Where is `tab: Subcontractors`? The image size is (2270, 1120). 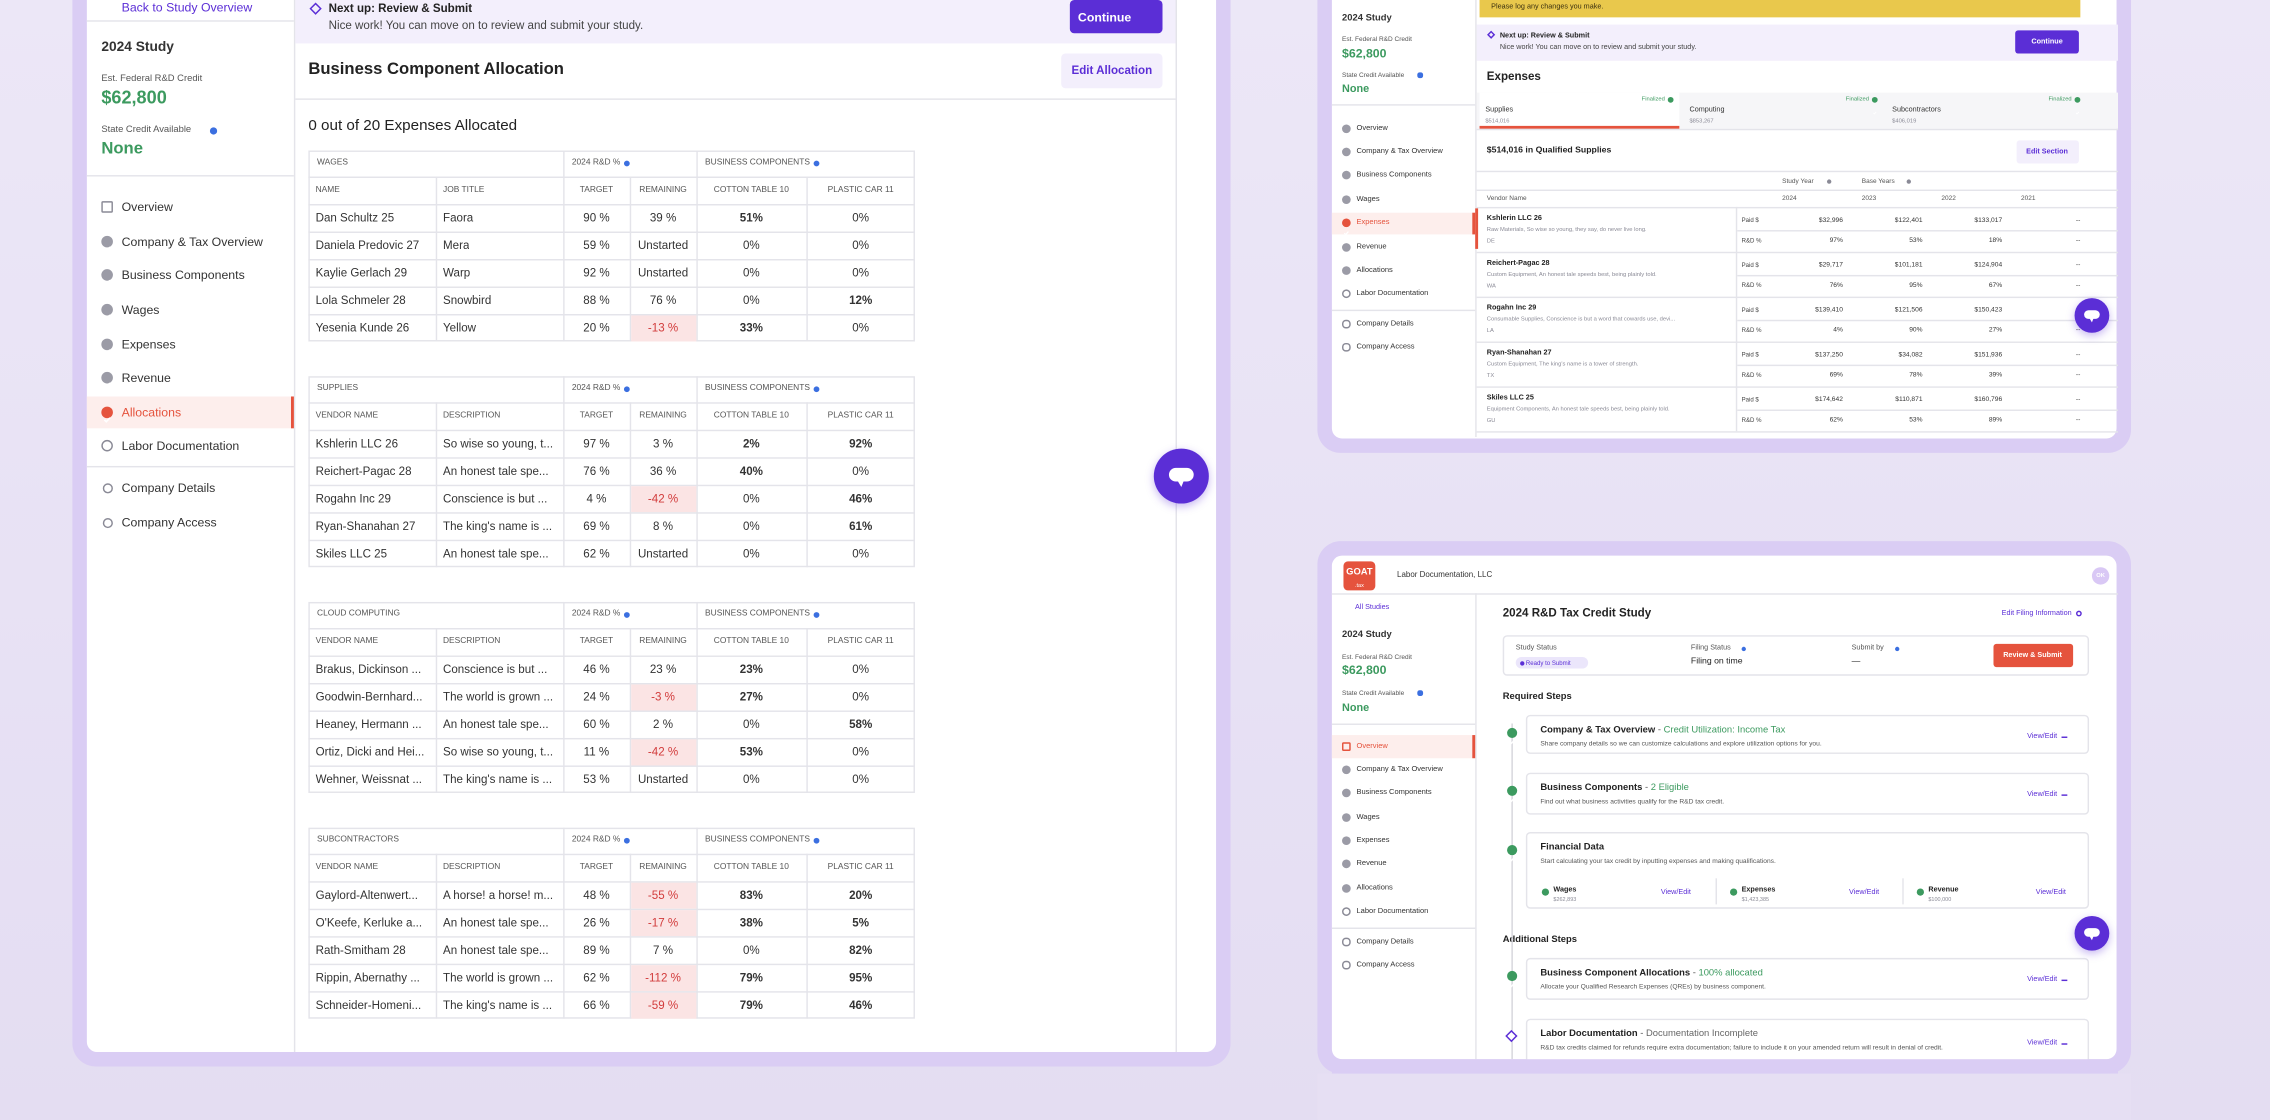
tab: Subcontractors is located at coordinates (1916, 110).